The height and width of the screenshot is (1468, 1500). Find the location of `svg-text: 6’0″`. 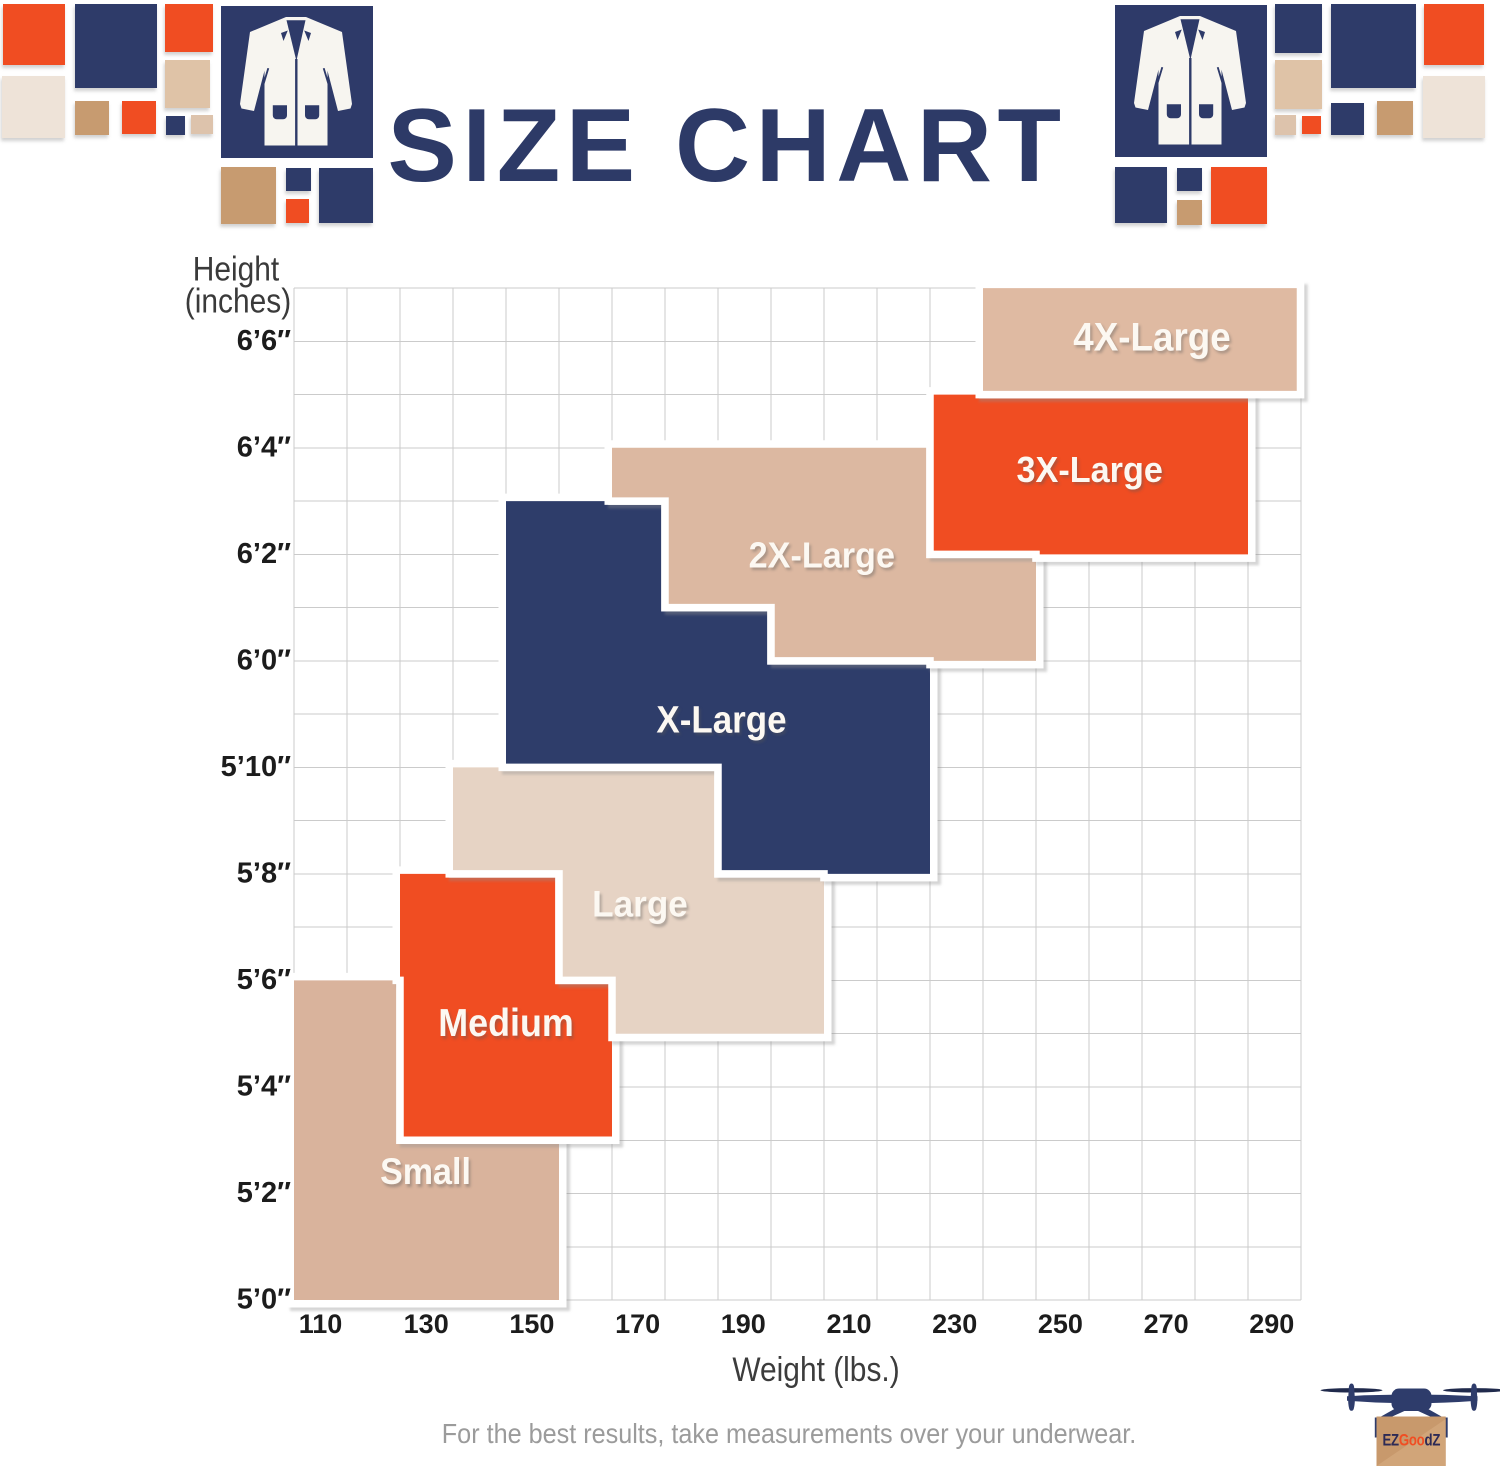

svg-text: 6’0″ is located at coordinates (264, 660).